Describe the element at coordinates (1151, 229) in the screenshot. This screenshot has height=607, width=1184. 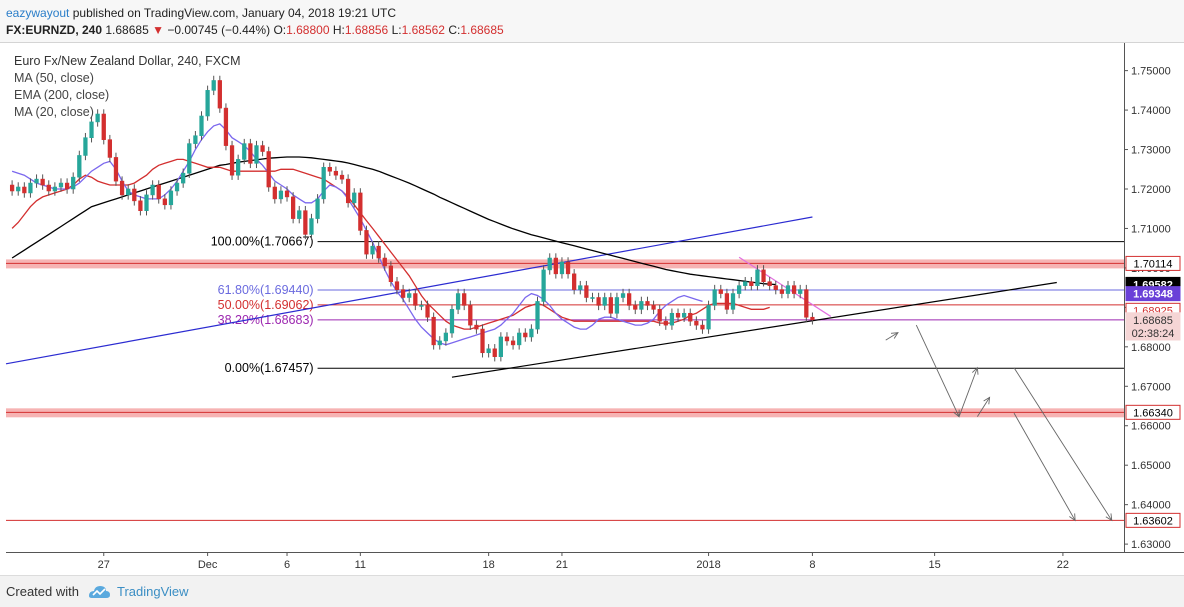
I see `price-tick-label: 1.71000` at that location.